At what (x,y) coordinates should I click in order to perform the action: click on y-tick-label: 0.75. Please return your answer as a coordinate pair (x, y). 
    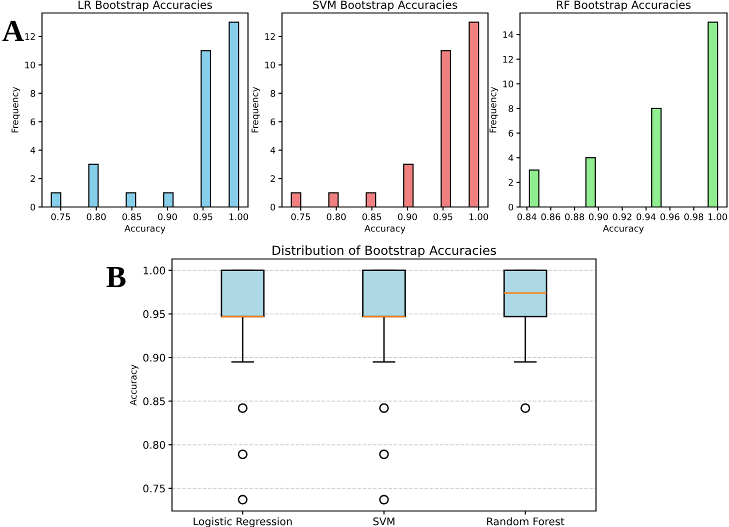
    Looking at the image, I should click on (154, 488).